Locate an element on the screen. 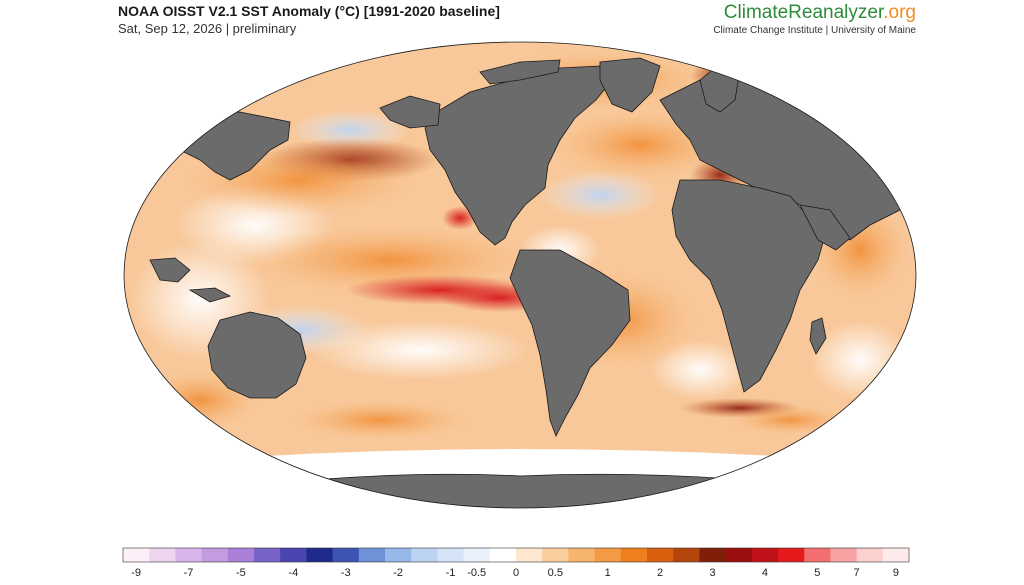 Image resolution: width=1024 pixels, height=585 pixels. southeast-asia-islands is located at coordinates (190, 280).